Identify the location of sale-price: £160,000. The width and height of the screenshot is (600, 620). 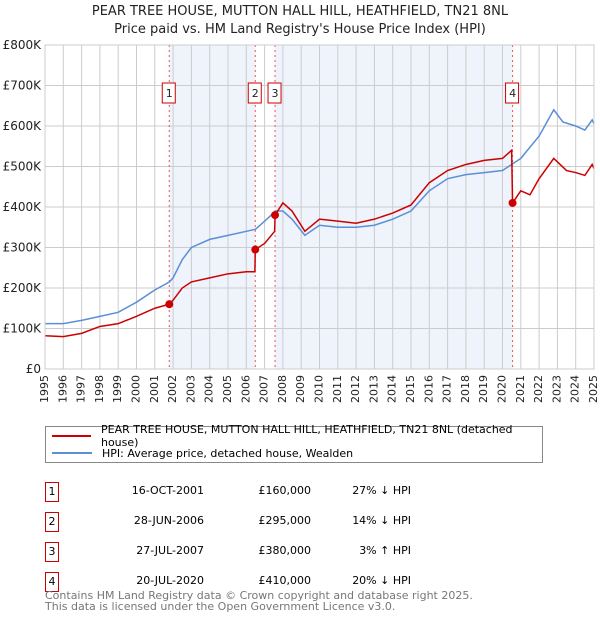
(285, 490).